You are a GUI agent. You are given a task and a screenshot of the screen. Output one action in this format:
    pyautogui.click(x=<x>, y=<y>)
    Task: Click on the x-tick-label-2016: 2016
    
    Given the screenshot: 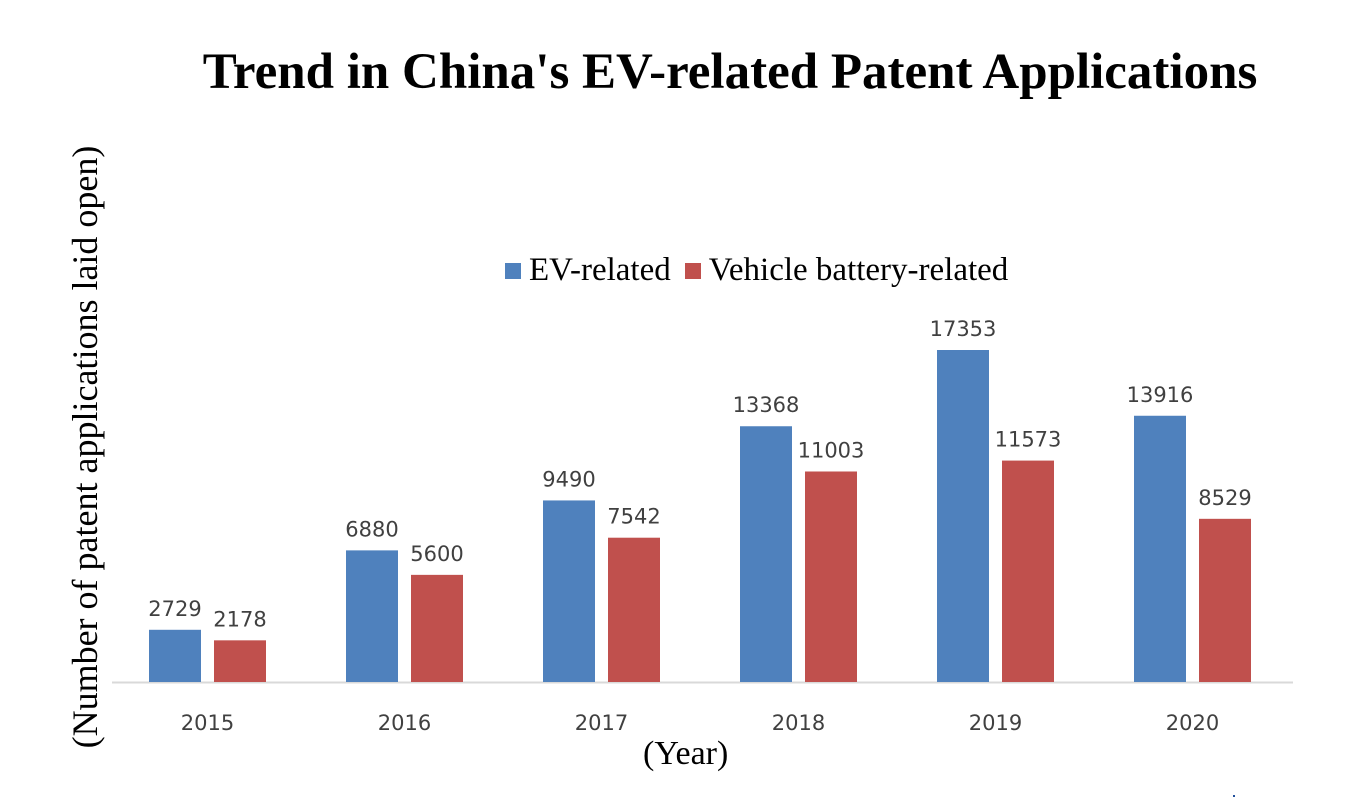 What is the action you would take?
    pyautogui.click(x=404, y=723)
    